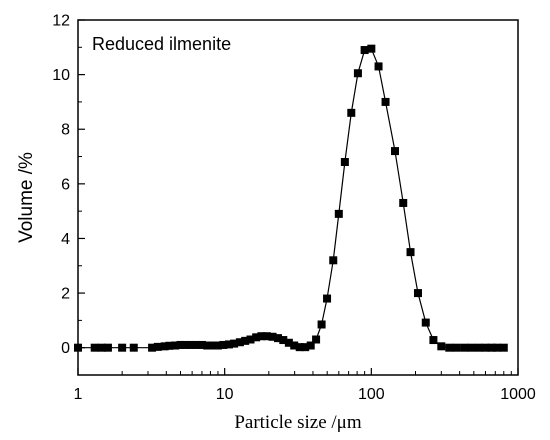 The height and width of the screenshot is (440, 550). What do you see at coordinates (161, 44) in the screenshot?
I see `legend-label: Reduced ilmenite` at bounding box center [161, 44].